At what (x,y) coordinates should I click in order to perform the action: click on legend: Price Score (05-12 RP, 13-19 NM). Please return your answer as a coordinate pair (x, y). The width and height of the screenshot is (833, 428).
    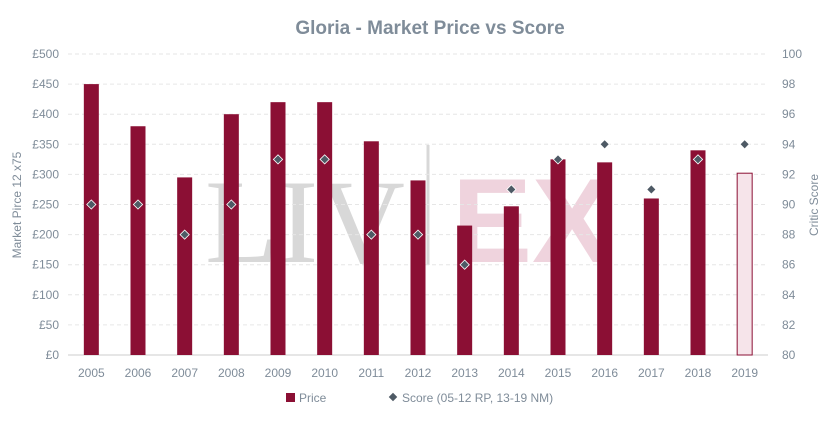
    Looking at the image, I should click on (419, 398).